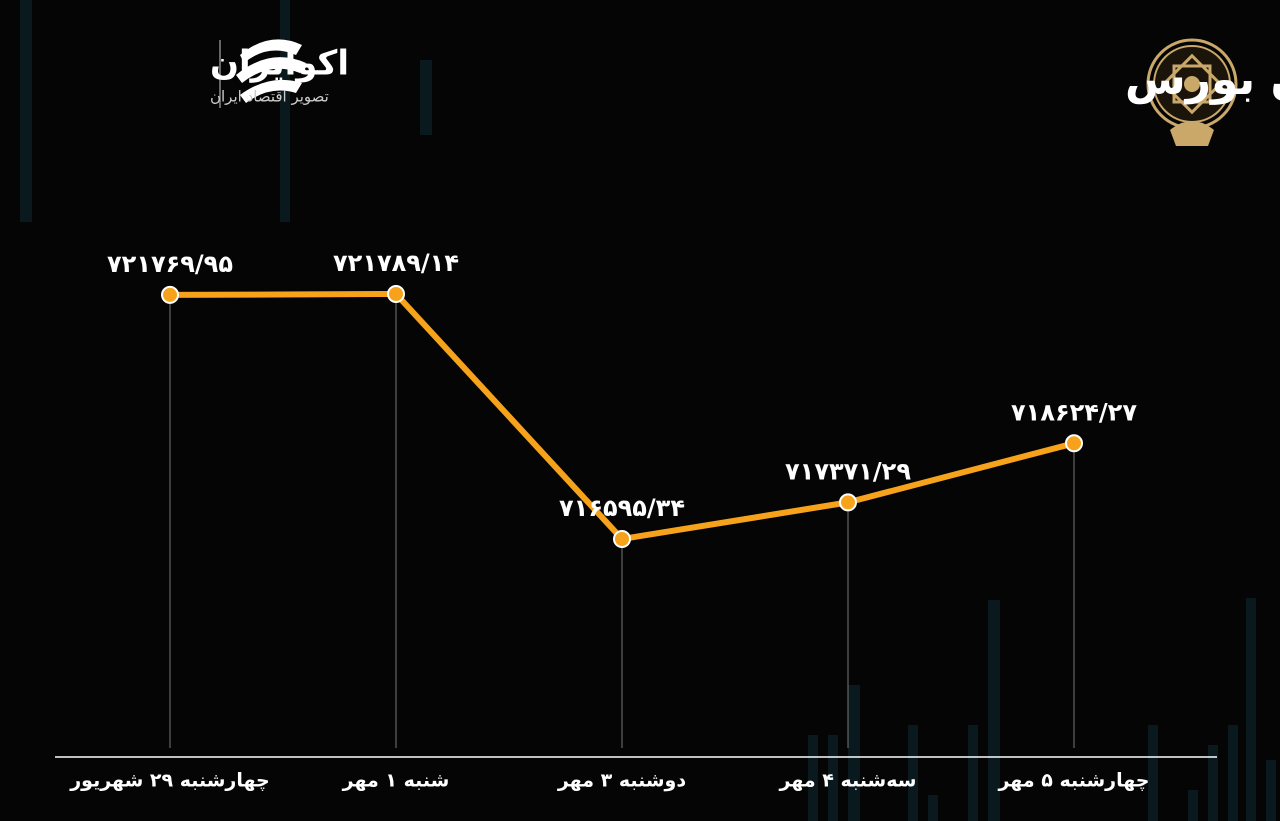 Image resolution: width=1280 pixels, height=821 pixels. What do you see at coordinates (279, 64) in the screenshot?
I see `brand-name: اکوایران` at bounding box center [279, 64].